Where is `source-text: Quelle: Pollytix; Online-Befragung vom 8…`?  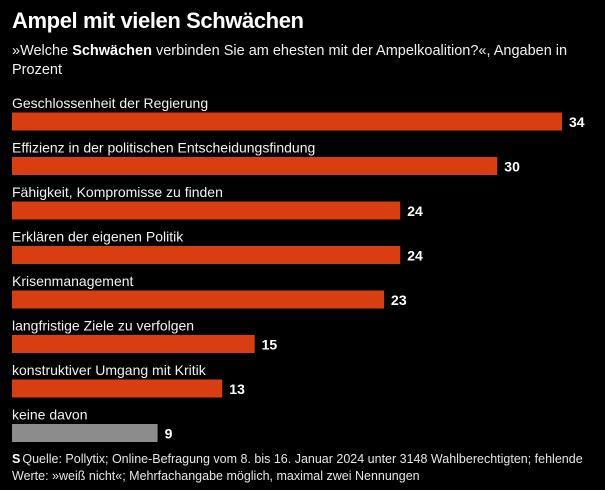
source-text: Quelle: Pollytix; Online-Befragung vom 8… is located at coordinates (297, 467).